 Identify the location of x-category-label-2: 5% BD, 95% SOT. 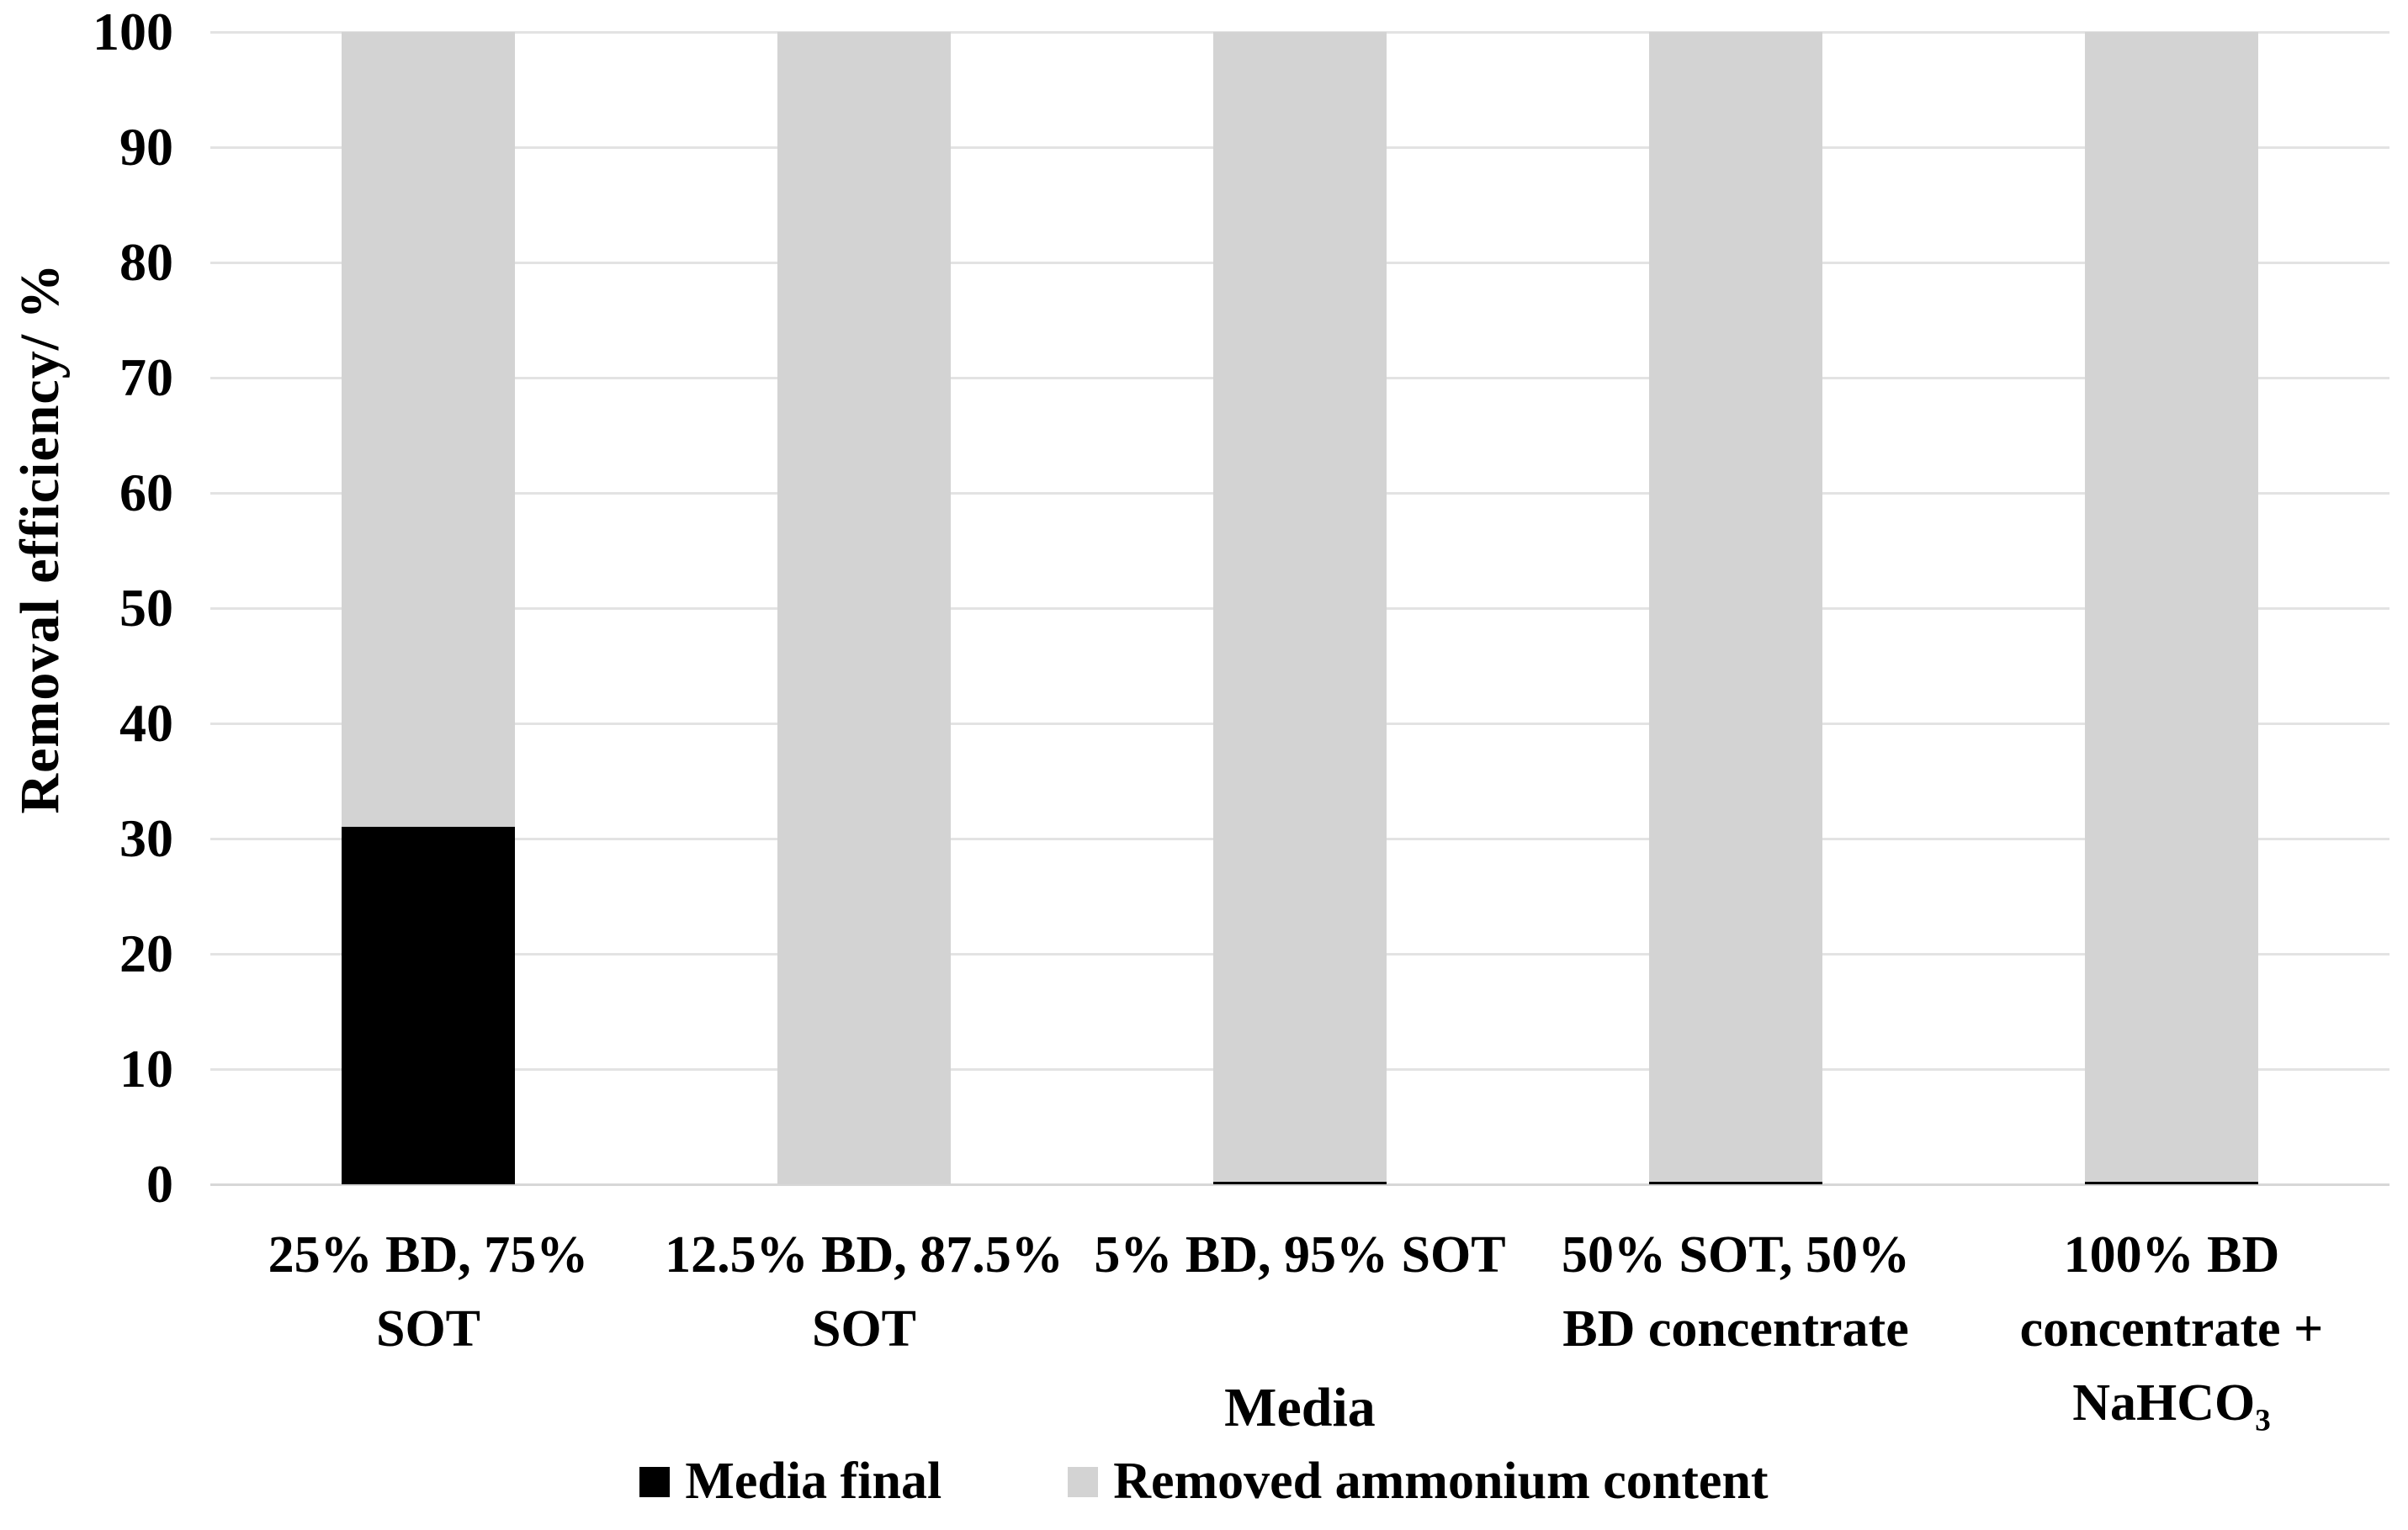
(1300, 1255).